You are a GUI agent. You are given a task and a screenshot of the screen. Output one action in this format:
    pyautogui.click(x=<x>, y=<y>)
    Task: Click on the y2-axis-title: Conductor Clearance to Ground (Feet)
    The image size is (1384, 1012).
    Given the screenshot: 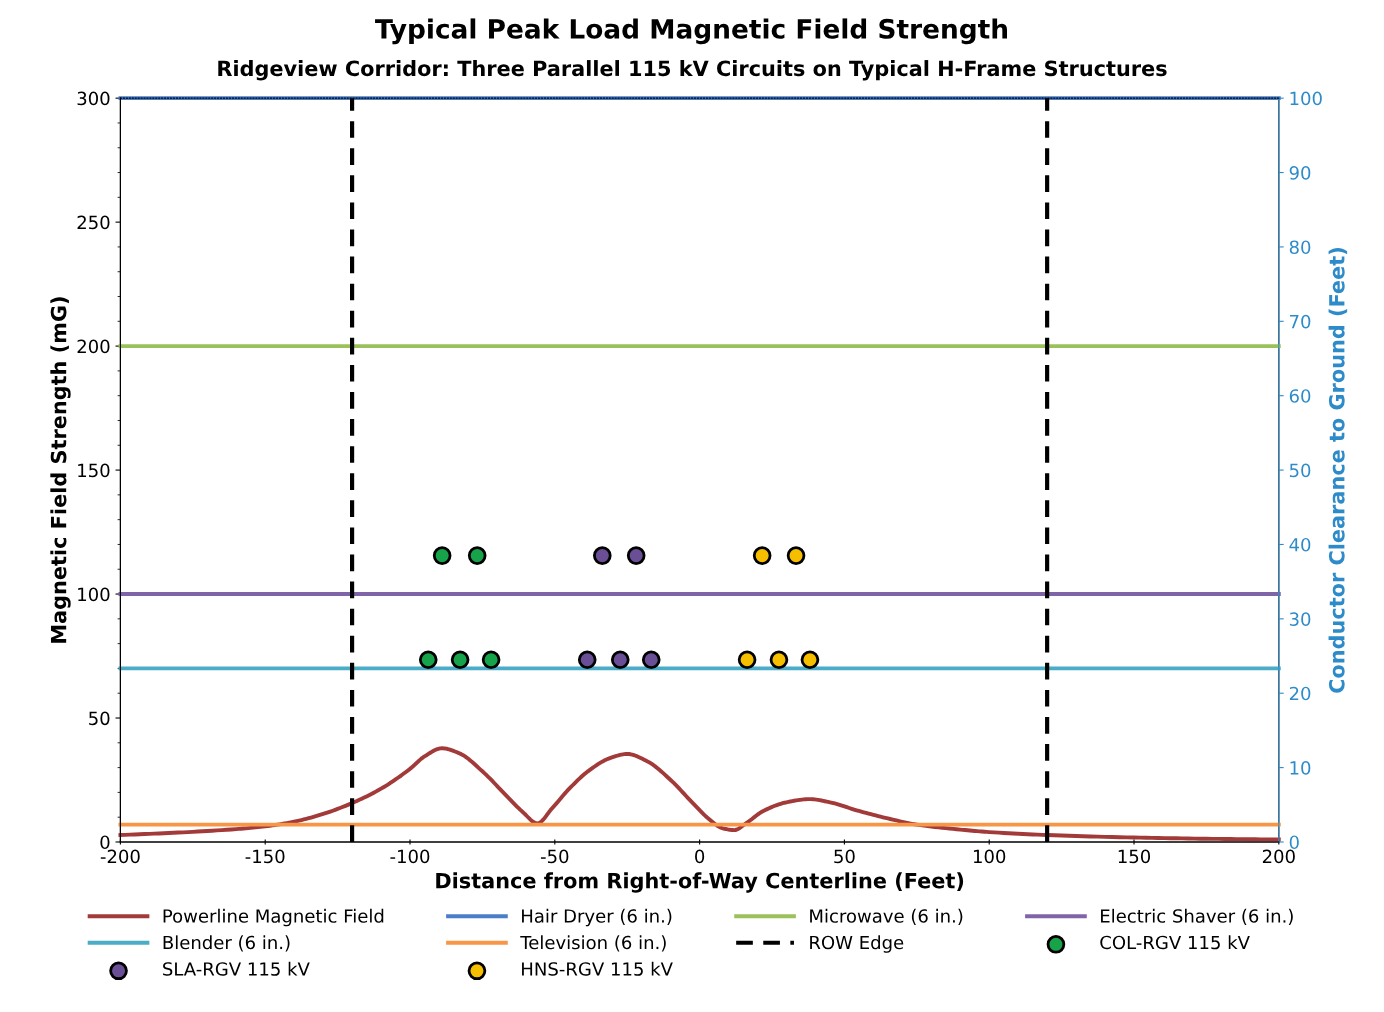 What is the action you would take?
    pyautogui.click(x=1338, y=470)
    